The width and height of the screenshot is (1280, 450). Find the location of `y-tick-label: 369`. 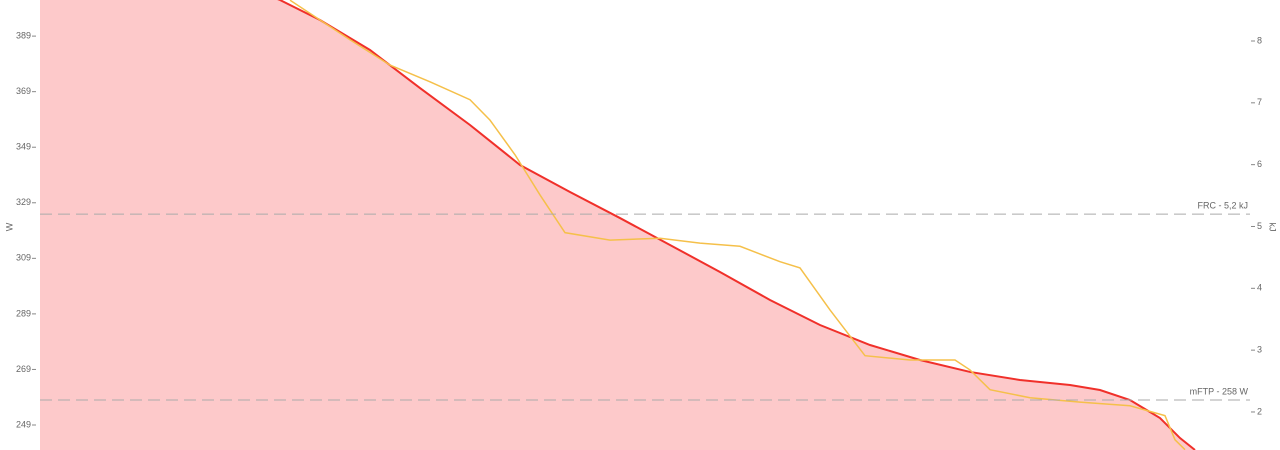

y-tick-label: 369 is located at coordinates (23, 91).